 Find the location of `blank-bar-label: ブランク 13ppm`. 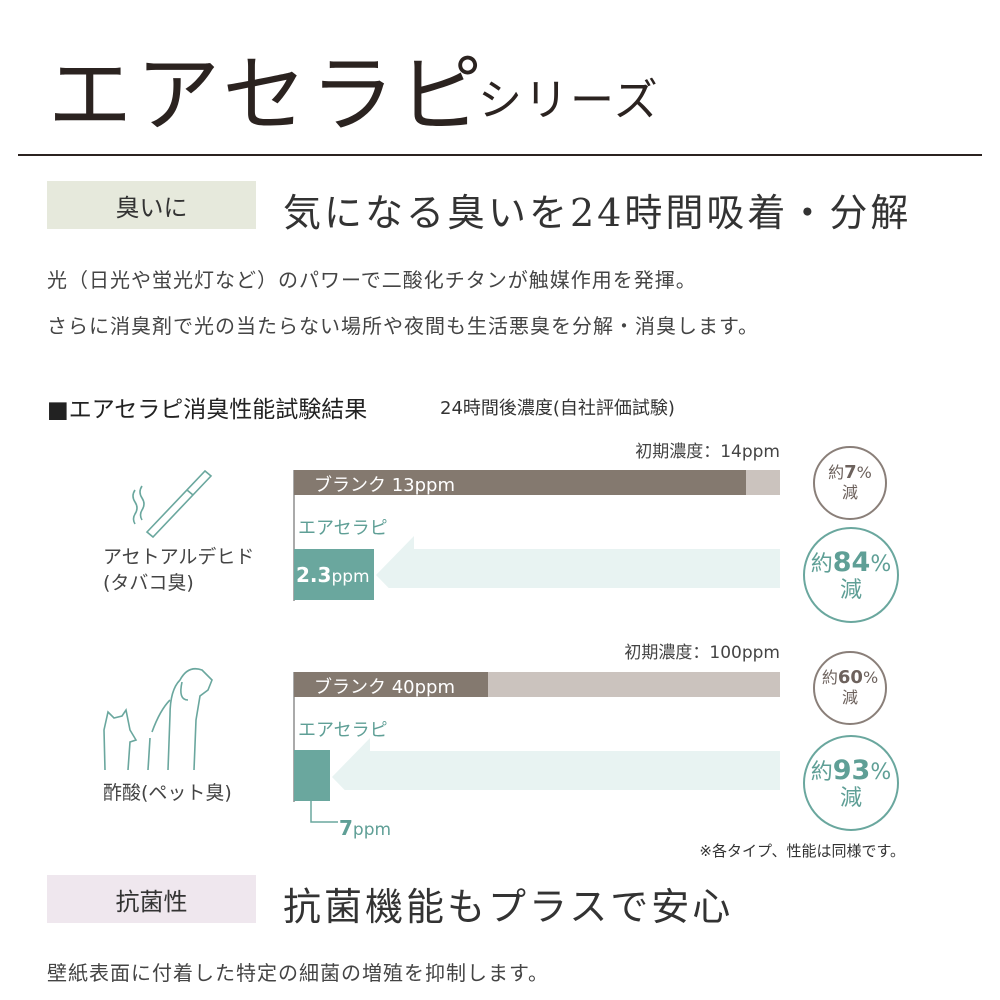

blank-bar-label: ブランク 13ppm is located at coordinates (385, 485).